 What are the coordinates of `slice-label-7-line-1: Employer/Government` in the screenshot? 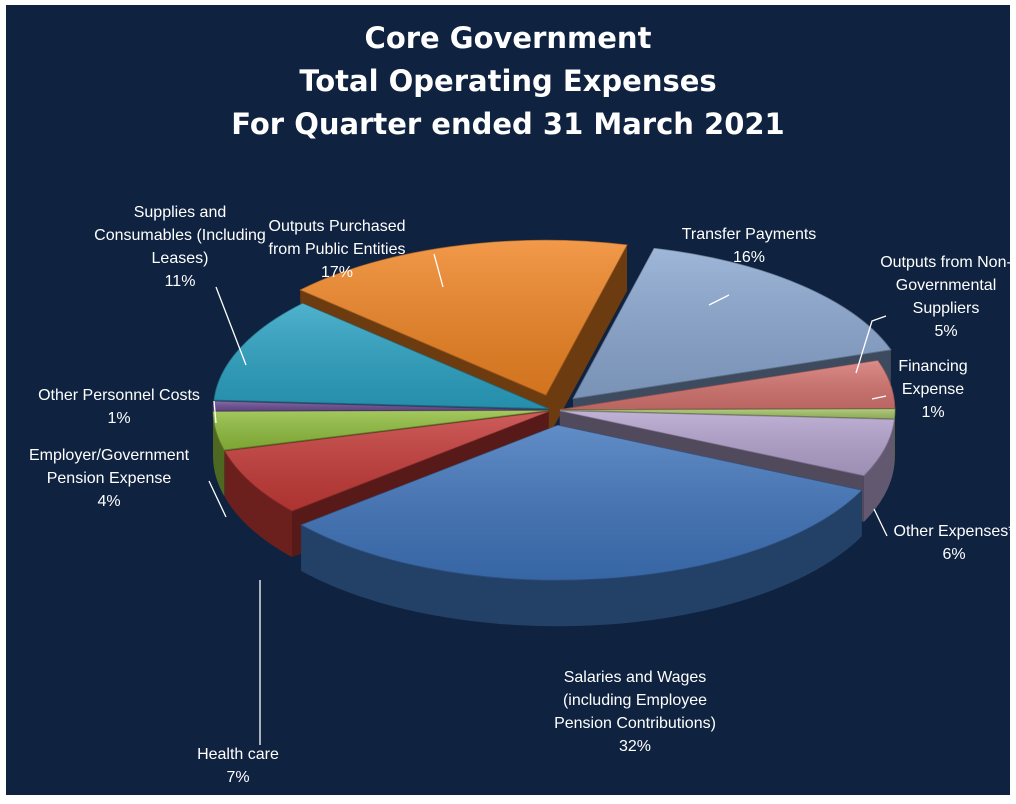 It's located at (109, 455).